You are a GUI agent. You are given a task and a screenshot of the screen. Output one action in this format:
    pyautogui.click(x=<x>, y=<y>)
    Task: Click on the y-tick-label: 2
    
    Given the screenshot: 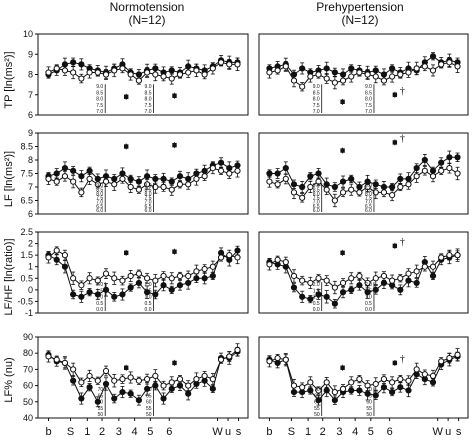 What is the action you would take?
    pyautogui.click(x=30, y=244)
    